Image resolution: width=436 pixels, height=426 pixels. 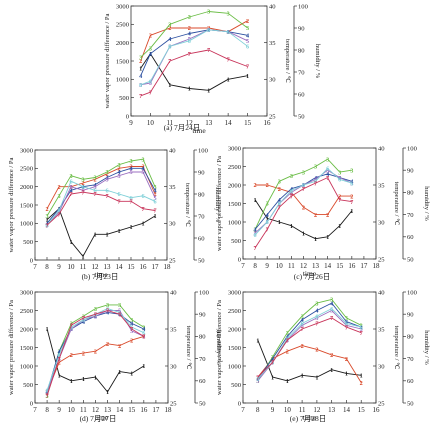 I want to click on temperature-tick-label: 25, so click(x=172, y=260).